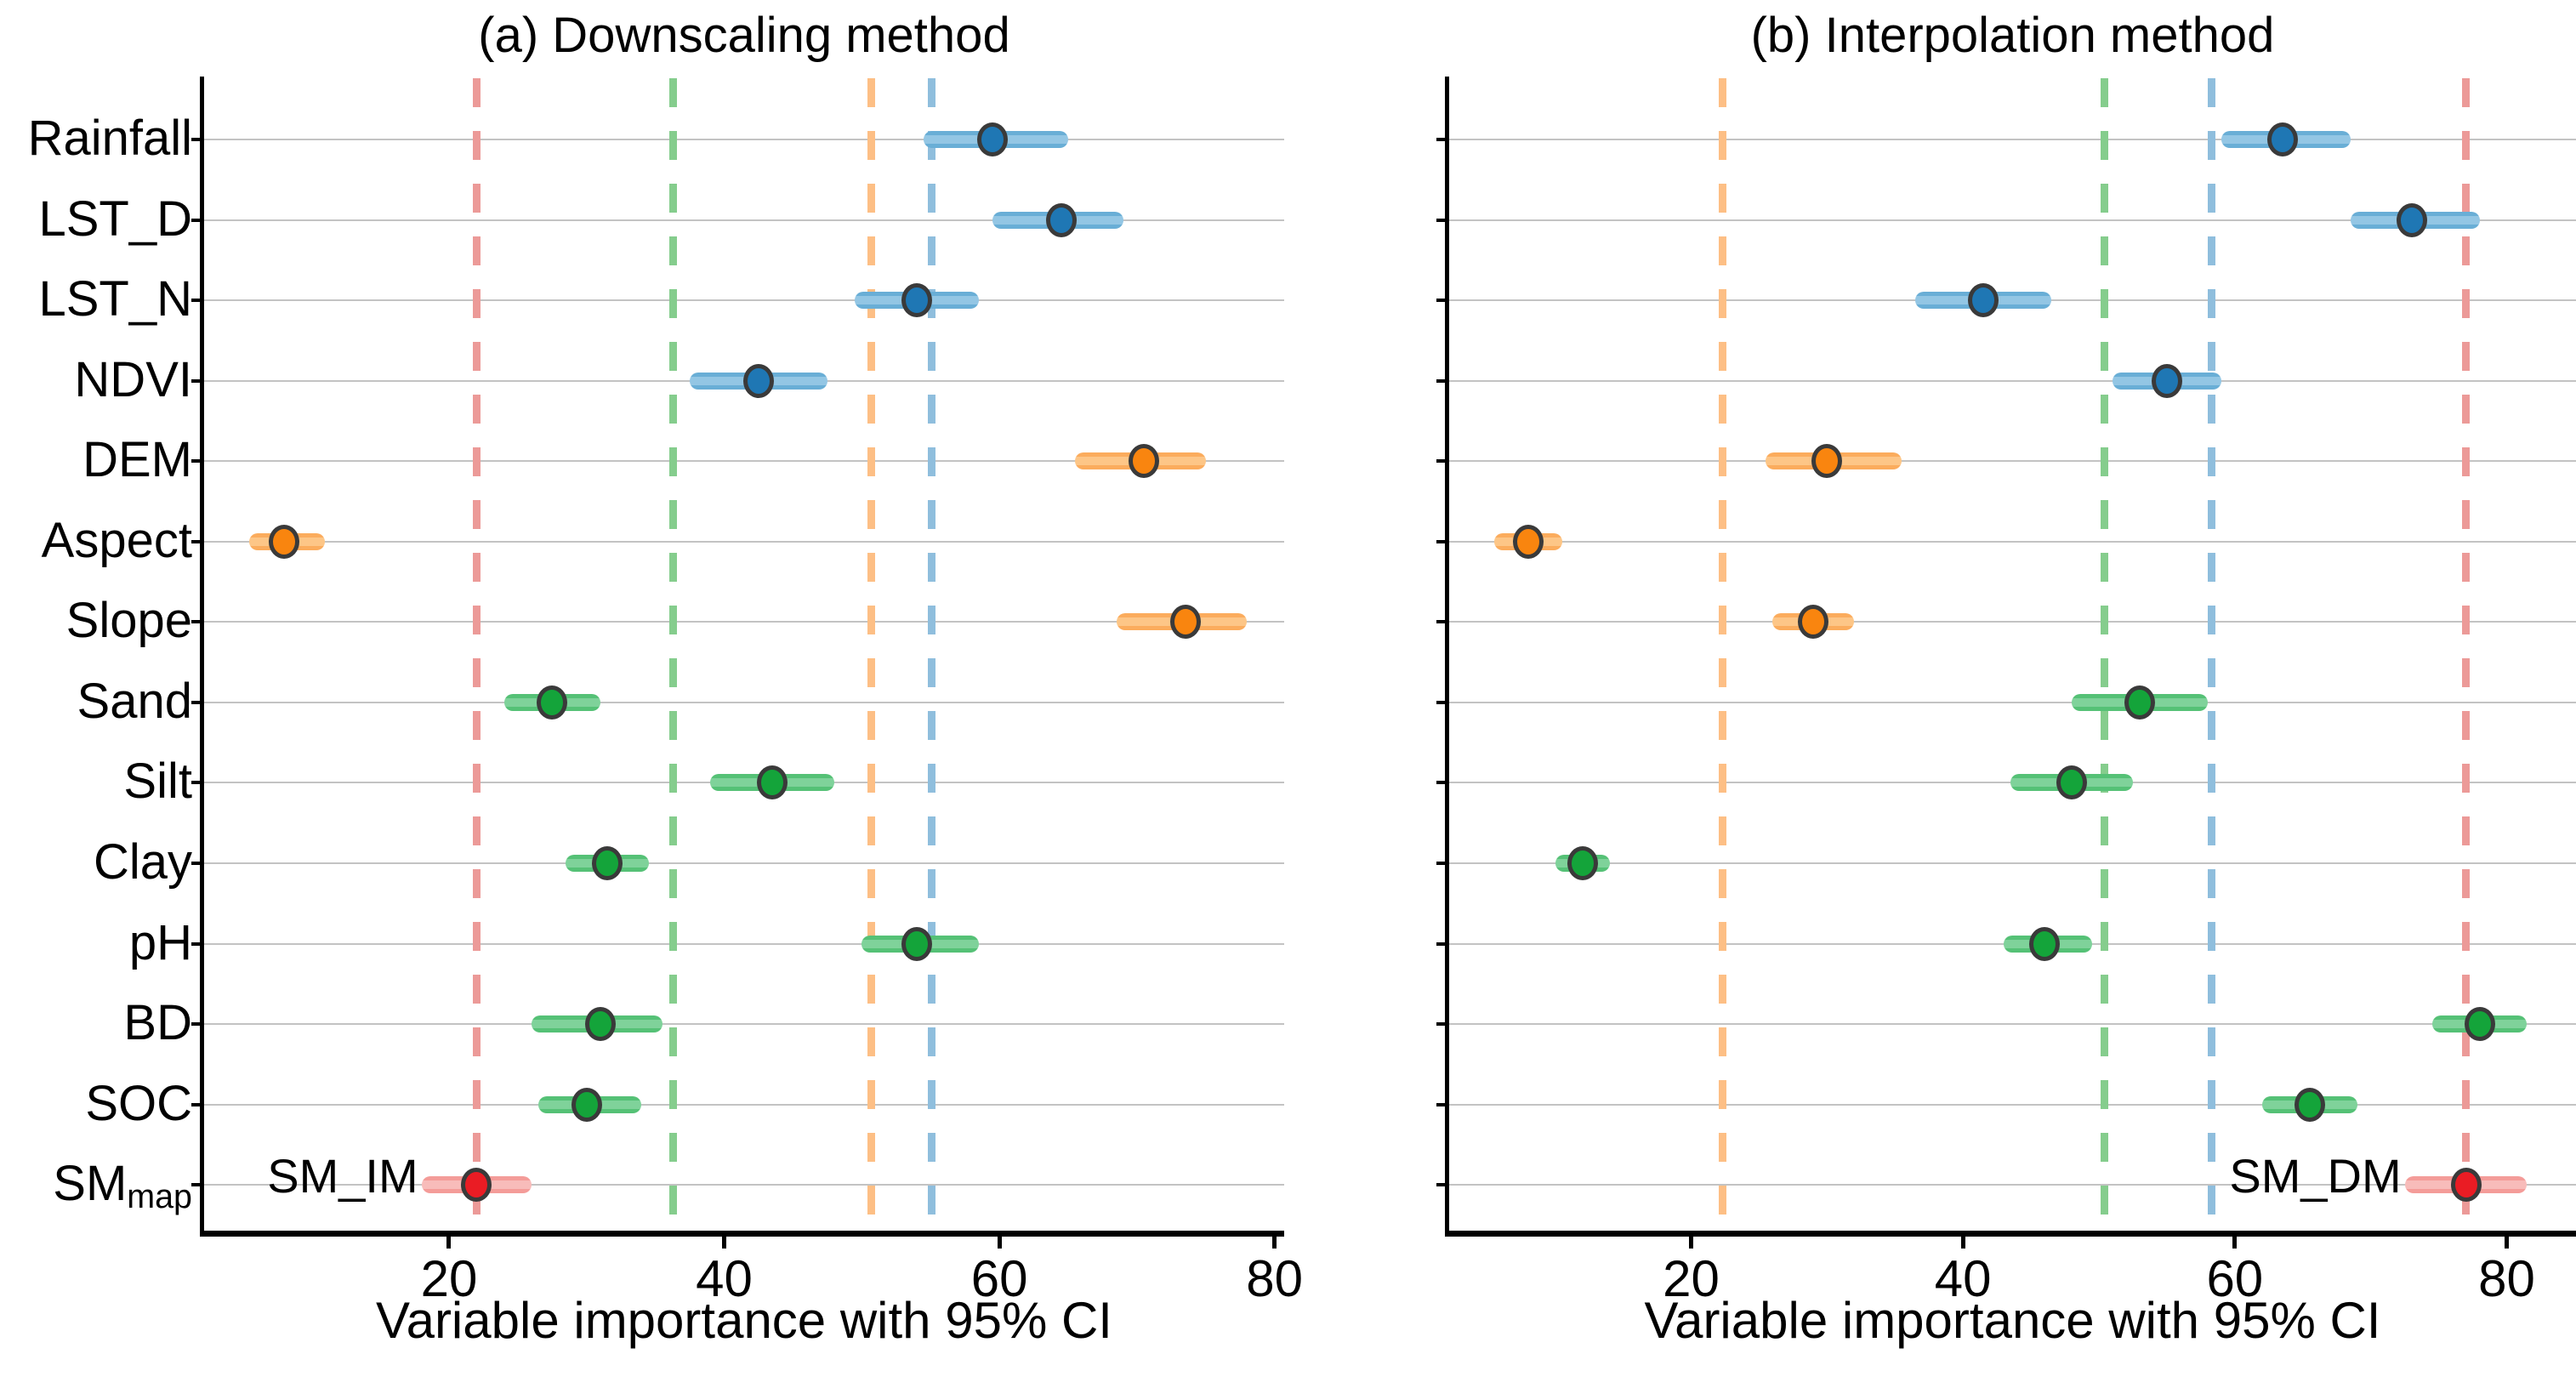 This screenshot has height=1388, width=2576. I want to click on y-axis-label-ndvi: NDVI, so click(133, 379).